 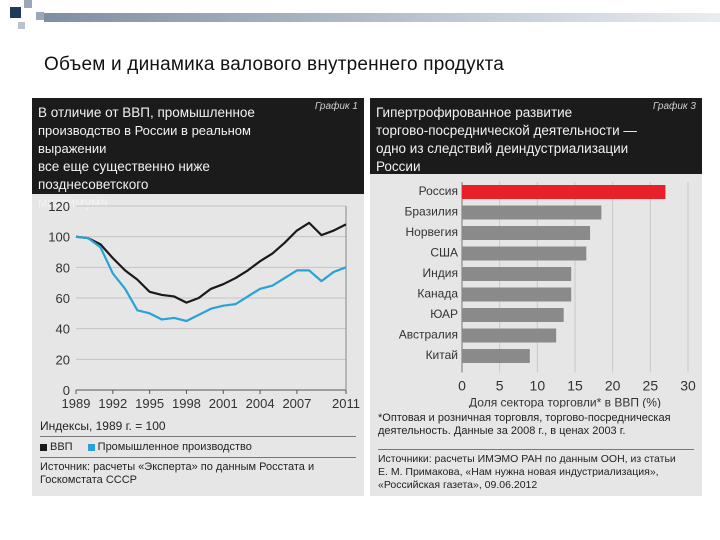 What do you see at coordinates (296, 403) in the screenshot?
I see `x-tick-label: 2007` at bounding box center [296, 403].